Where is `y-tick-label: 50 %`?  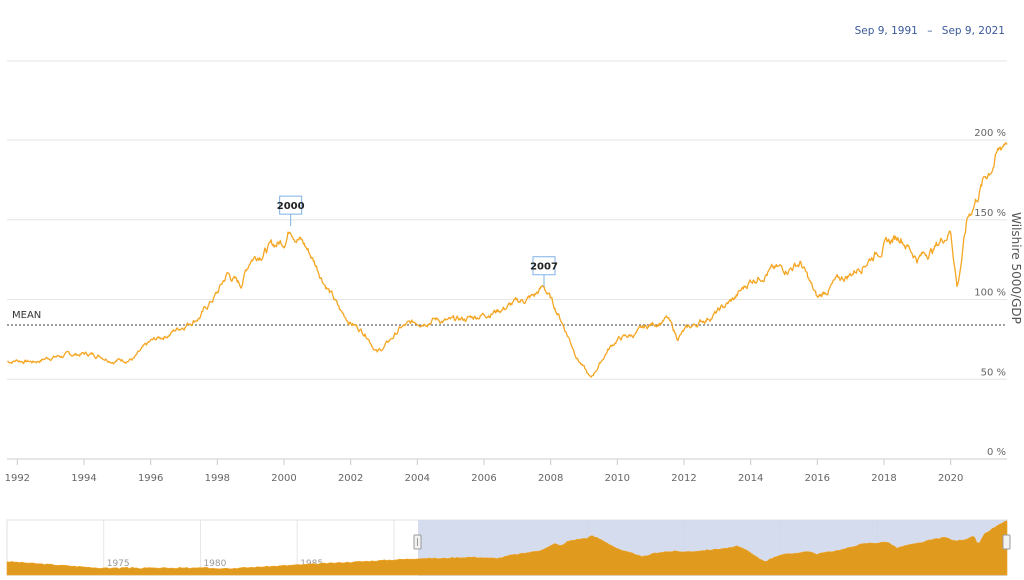
y-tick-label: 50 % is located at coordinates (993, 372).